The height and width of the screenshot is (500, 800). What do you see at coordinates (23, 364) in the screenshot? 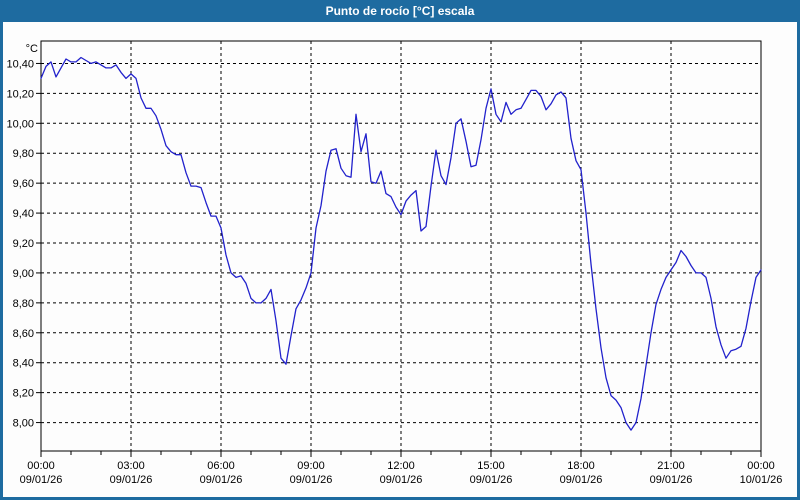
I see `y-tick-label: 8,40` at bounding box center [23, 364].